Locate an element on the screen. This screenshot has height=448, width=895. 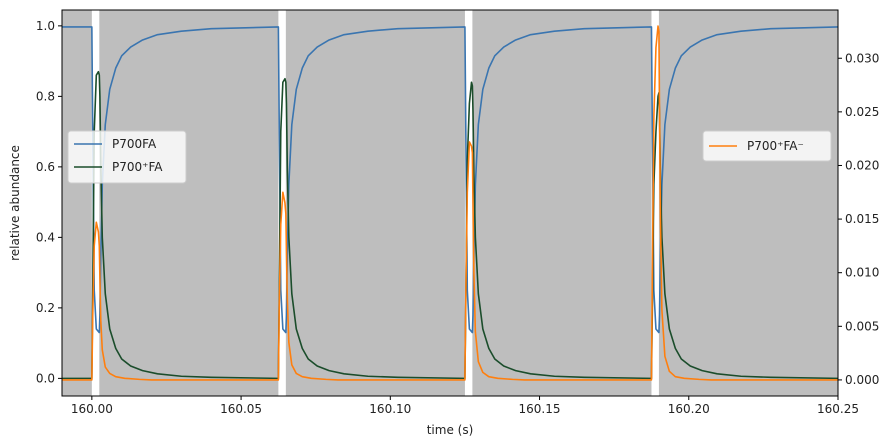
x-axis-ticks: 160.00 160.05 160.10 160.15 160.20 160.25 is located at coordinates (465, 406).